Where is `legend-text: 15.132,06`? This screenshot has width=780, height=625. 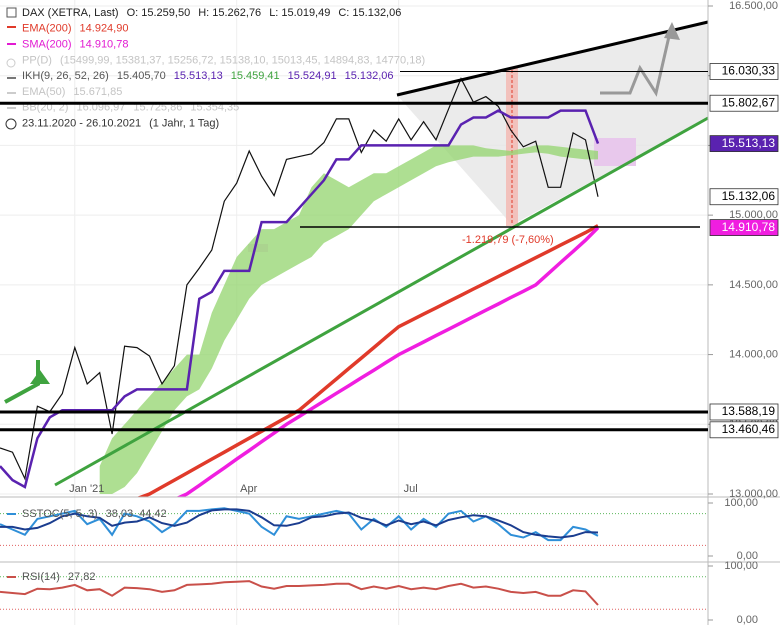 legend-text: 15.132,06 is located at coordinates (369, 76).